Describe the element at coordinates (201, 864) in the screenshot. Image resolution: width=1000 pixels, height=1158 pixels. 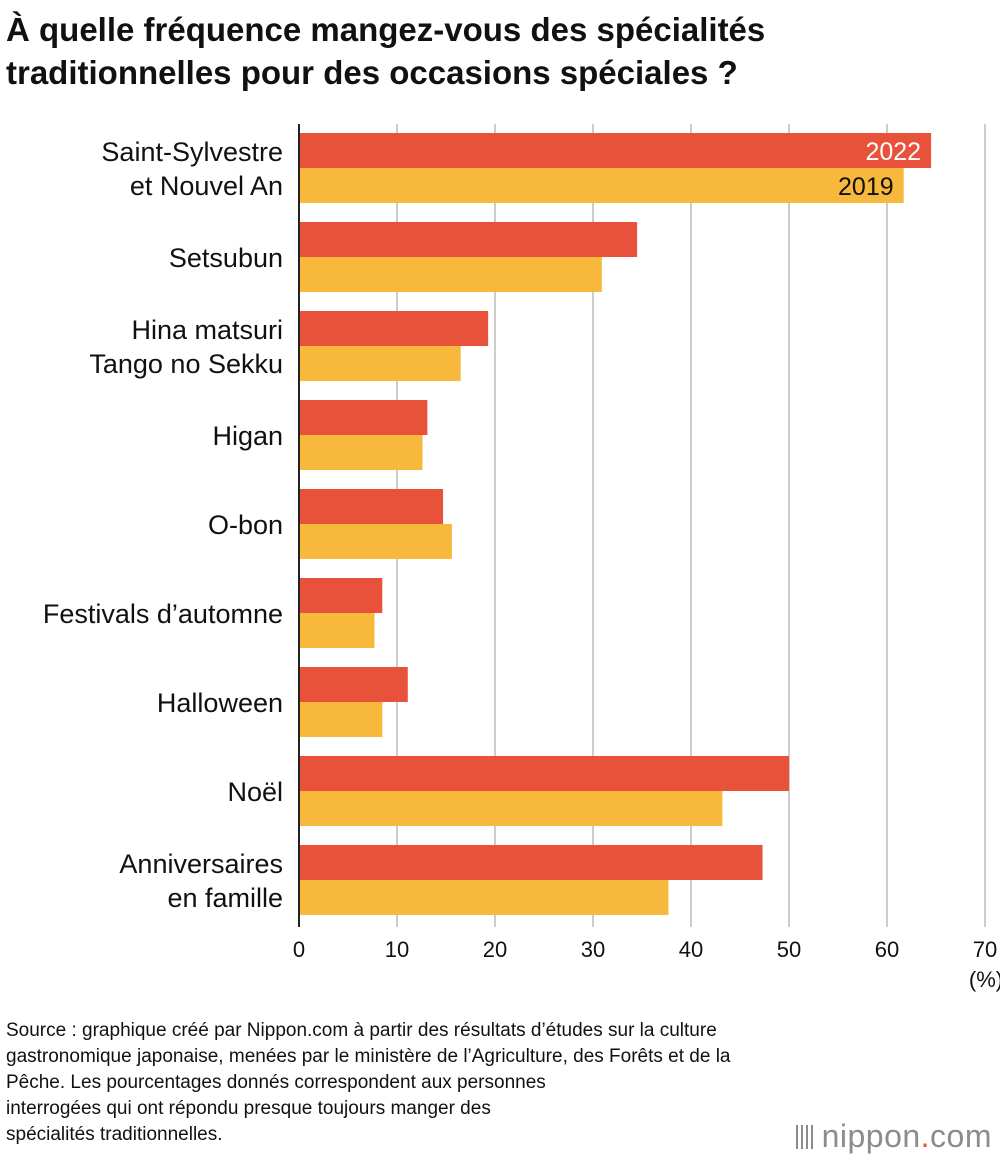
I see `category-label-9-1: Anniversaires` at that location.